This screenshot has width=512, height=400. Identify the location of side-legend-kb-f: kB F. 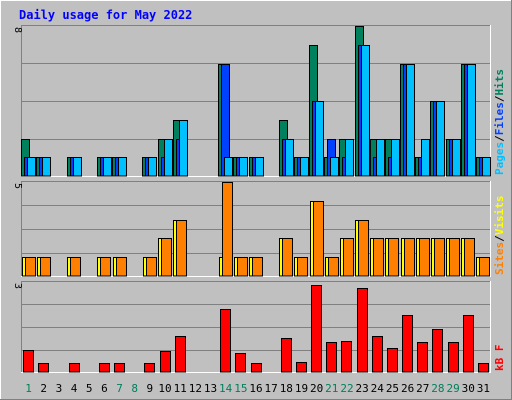
(499, 358).